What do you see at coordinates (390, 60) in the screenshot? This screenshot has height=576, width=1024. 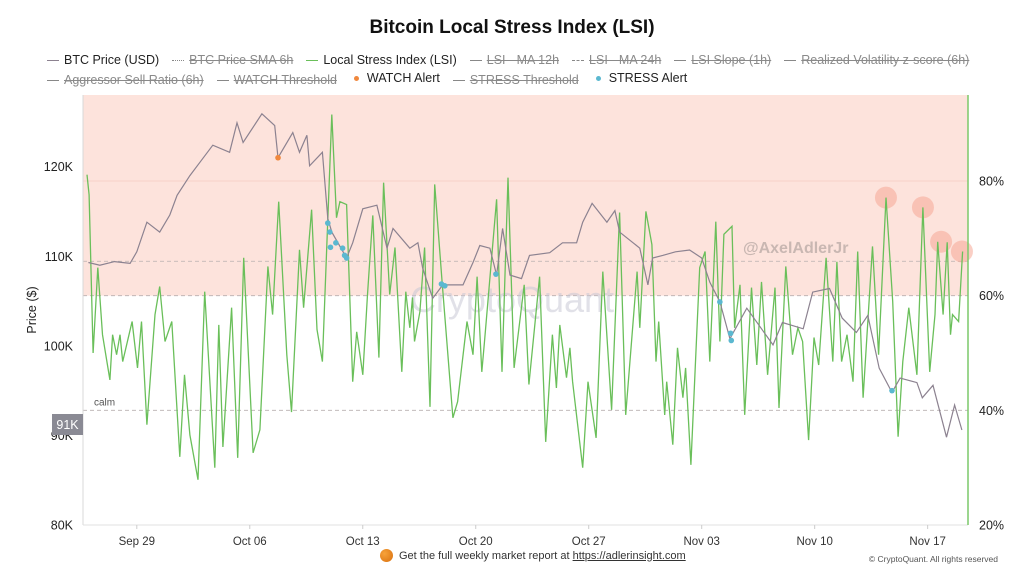 I see `legend-label: Local Stress Index (LSI)` at bounding box center [390, 60].